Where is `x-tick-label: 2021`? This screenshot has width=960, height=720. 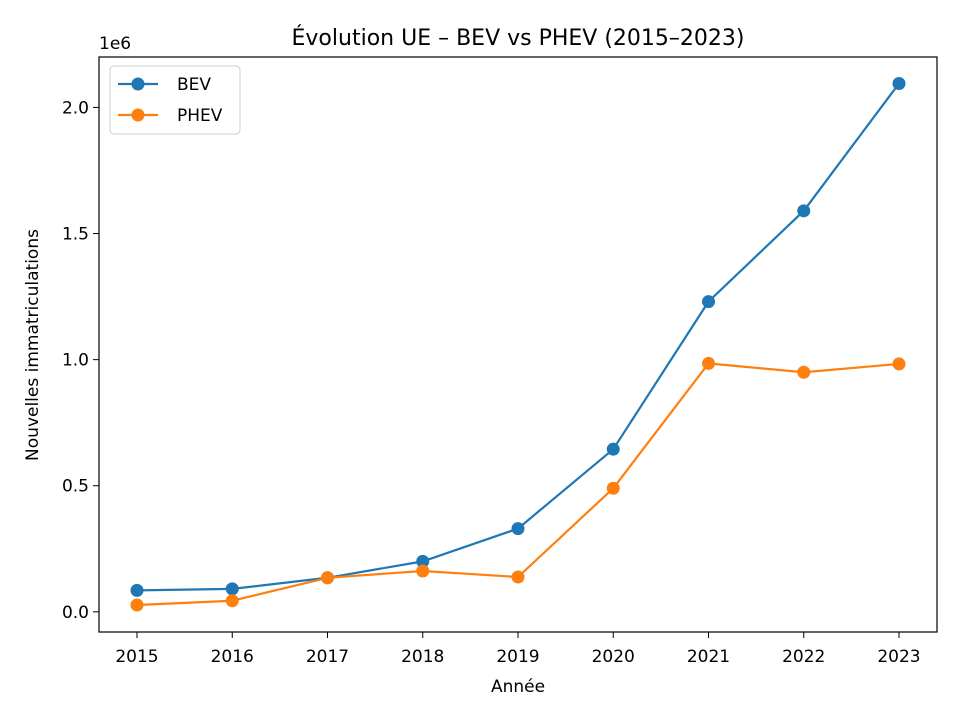
x-tick-label: 2021 is located at coordinates (708, 657).